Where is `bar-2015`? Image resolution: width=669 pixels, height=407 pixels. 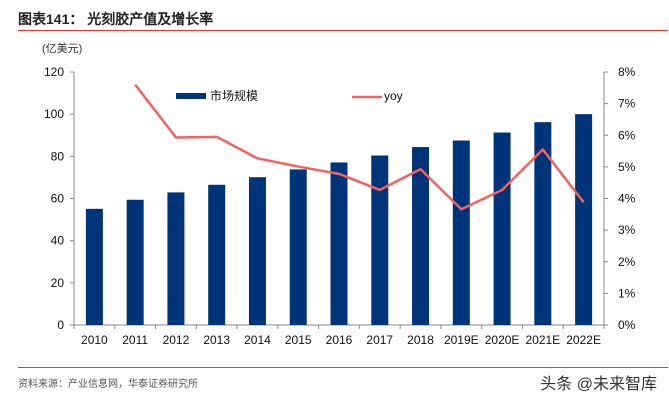 bar-2015 is located at coordinates (298, 247).